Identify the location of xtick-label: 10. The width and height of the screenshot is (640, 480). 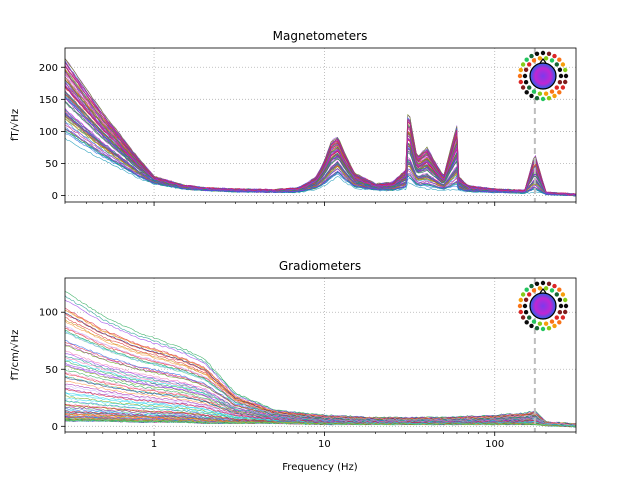
(324, 444).